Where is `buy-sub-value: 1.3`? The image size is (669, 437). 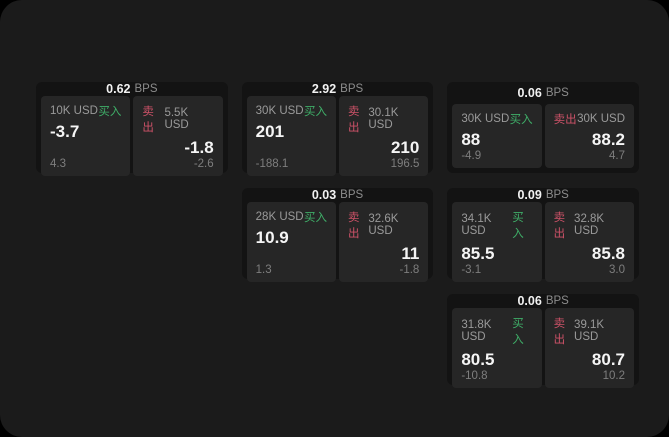 buy-sub-value: 1.3 is located at coordinates (263, 269).